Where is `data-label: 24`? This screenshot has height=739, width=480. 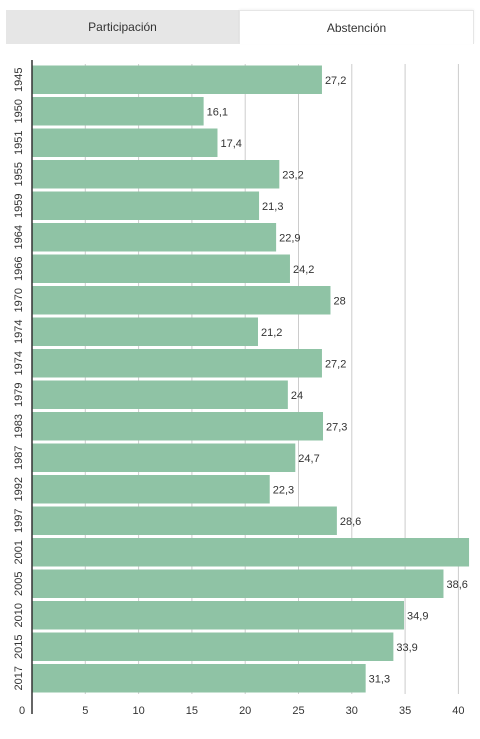 data-label: 24 is located at coordinates (297, 396).